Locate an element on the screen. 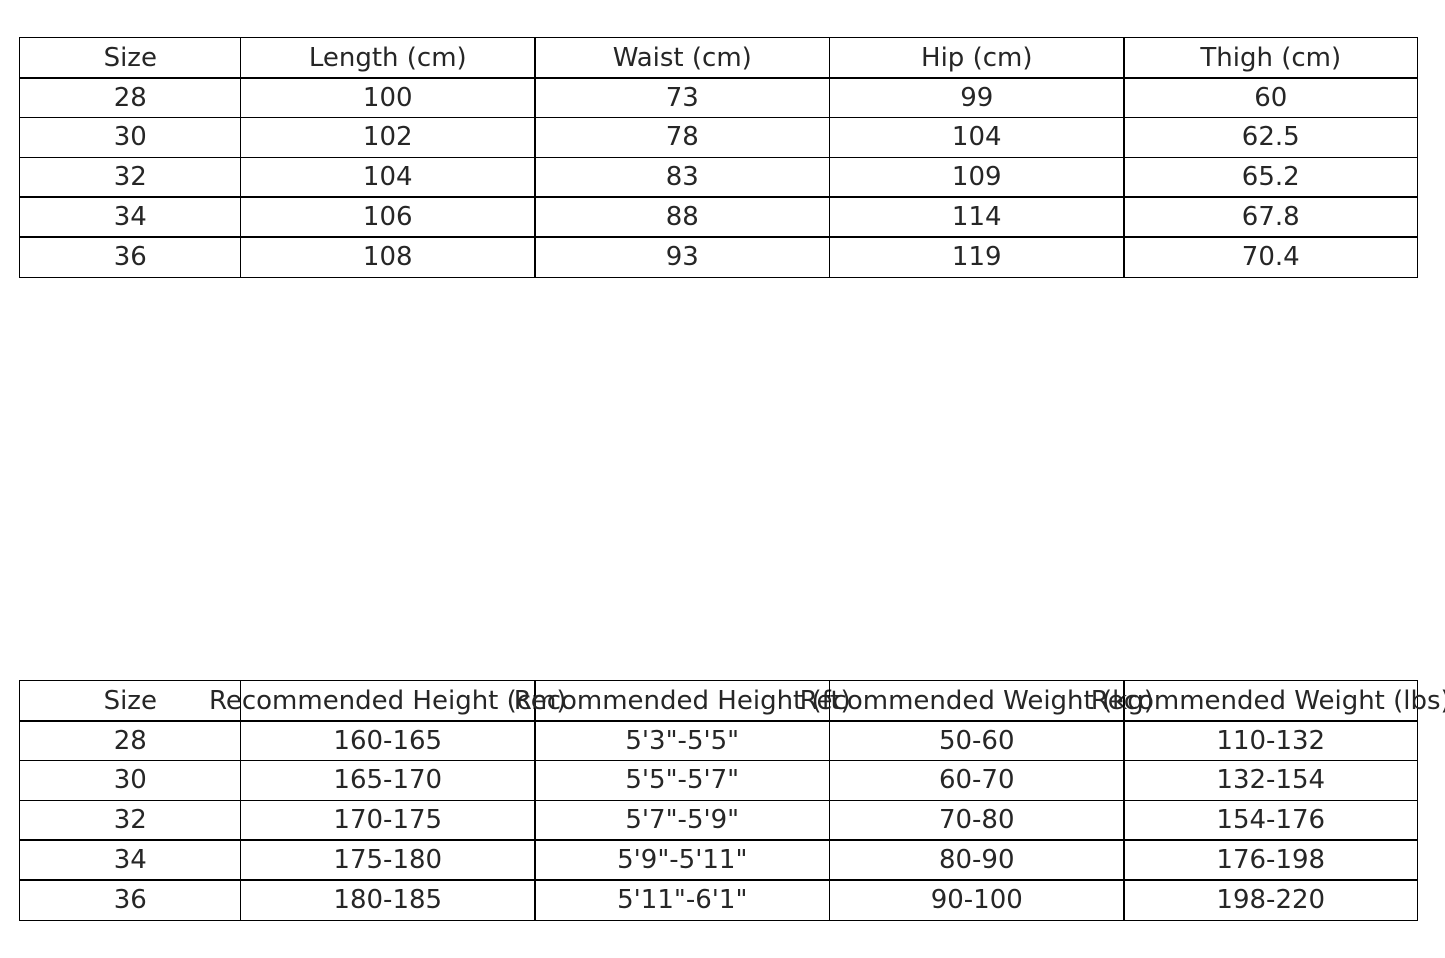  table-cell: 32 is located at coordinates (130, 177).